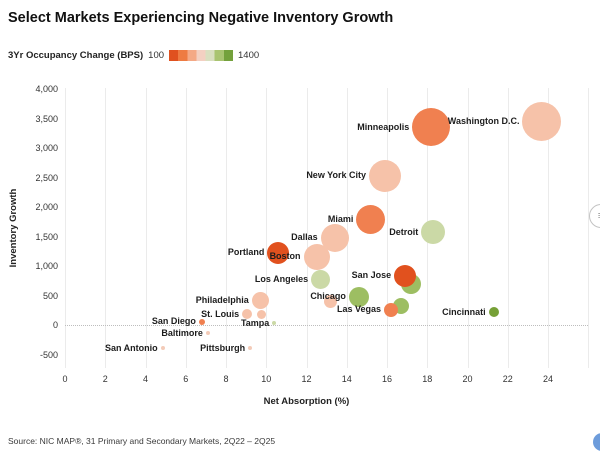 This screenshot has width=600, height=451. What do you see at coordinates (371, 275) in the screenshot?
I see `bubble-label: San Jose` at bounding box center [371, 275].